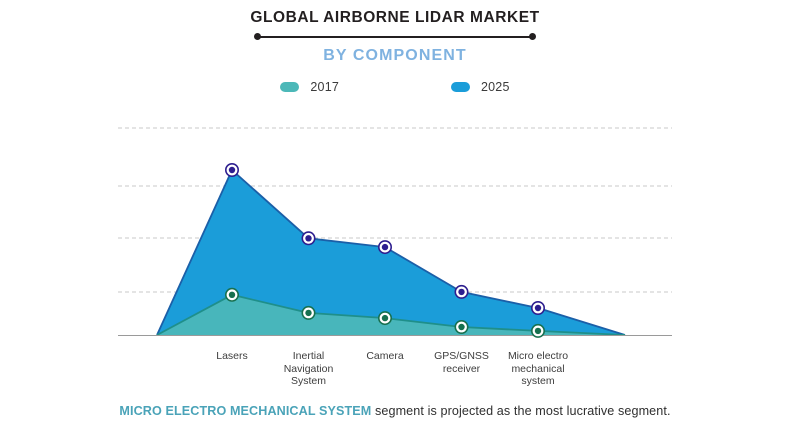 The width and height of the screenshot is (790, 447). I want to click on legend-item-2025: 2025, so click(480, 87).